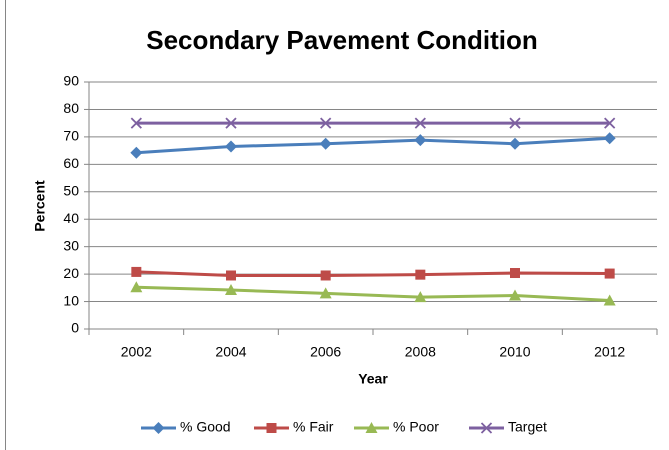  I want to click on x-tick-label: 2004, so click(230, 352).